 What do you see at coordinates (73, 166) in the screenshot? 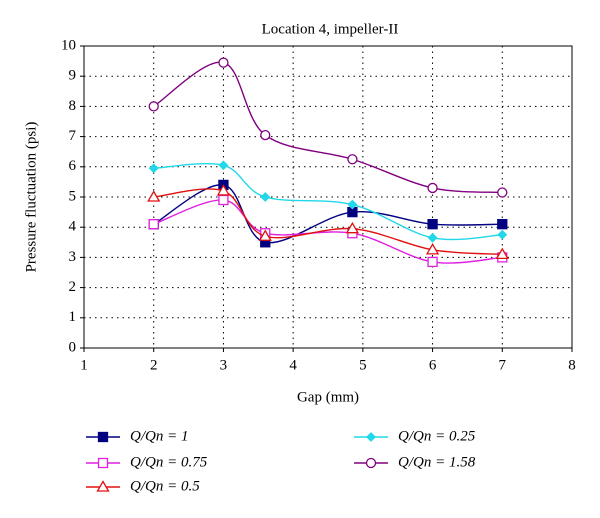
I see `y-tick-label: 6` at bounding box center [73, 166].